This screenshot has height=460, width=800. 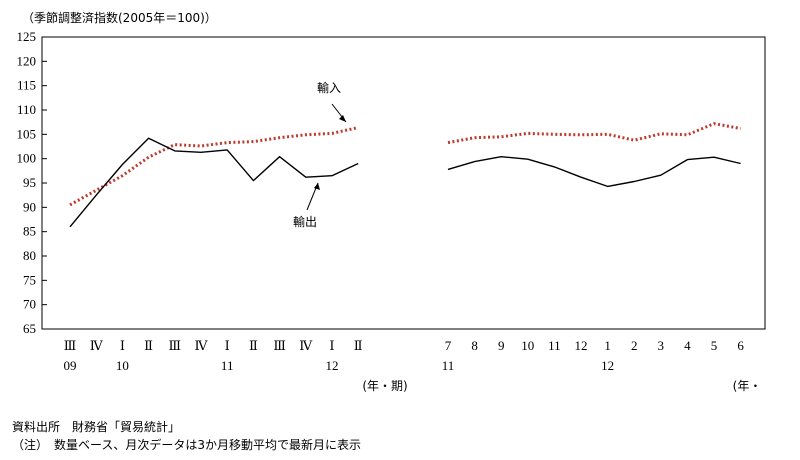 What do you see at coordinates (740, 345) in the screenshot?
I see `x-tick-label: 6` at bounding box center [740, 345].